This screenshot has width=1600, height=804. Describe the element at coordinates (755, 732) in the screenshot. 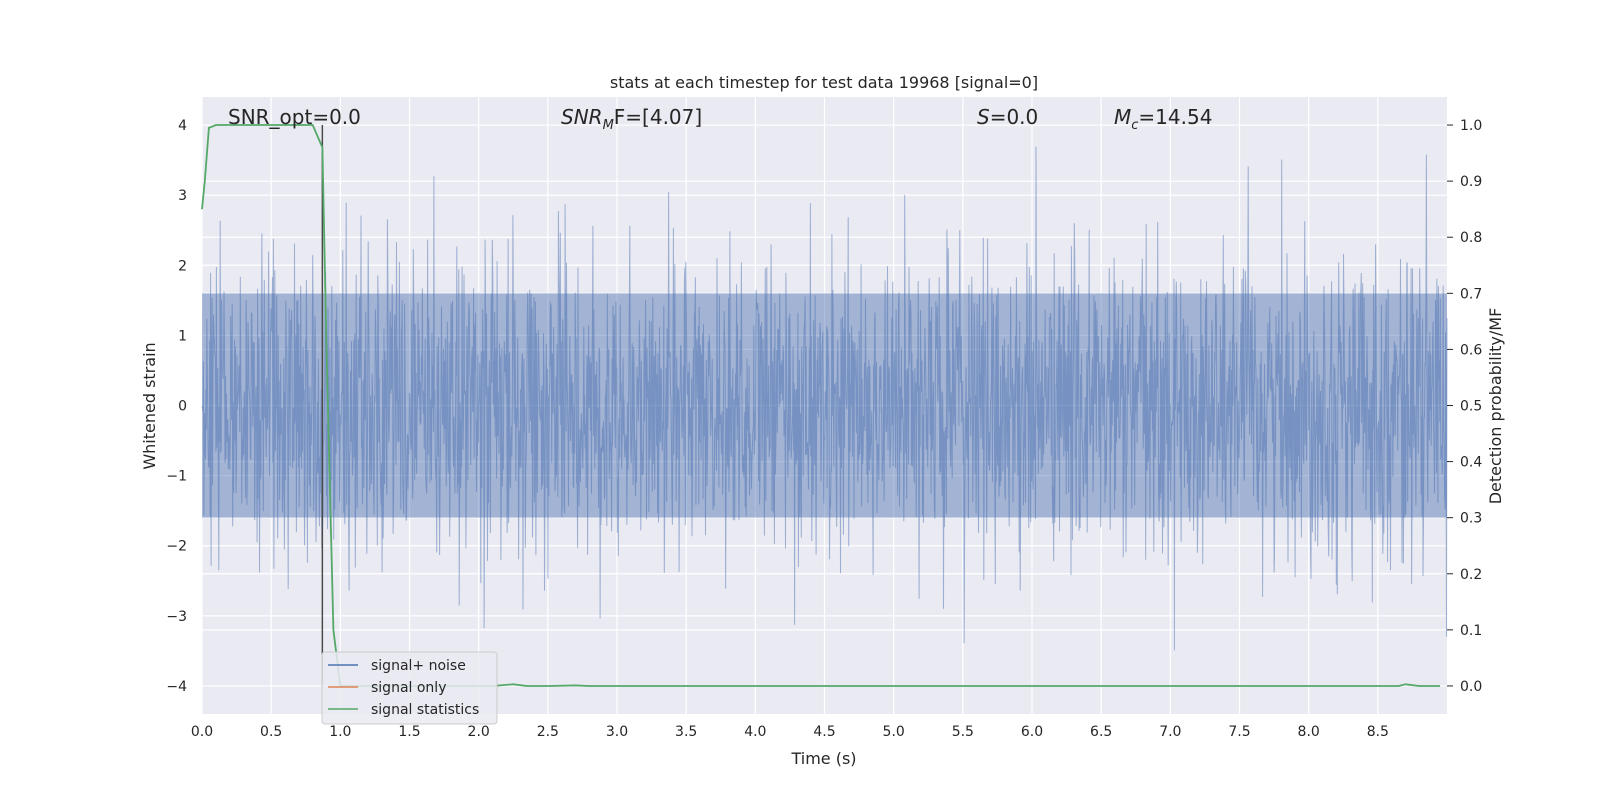

I see `x-tick-label: 4.0` at that location.